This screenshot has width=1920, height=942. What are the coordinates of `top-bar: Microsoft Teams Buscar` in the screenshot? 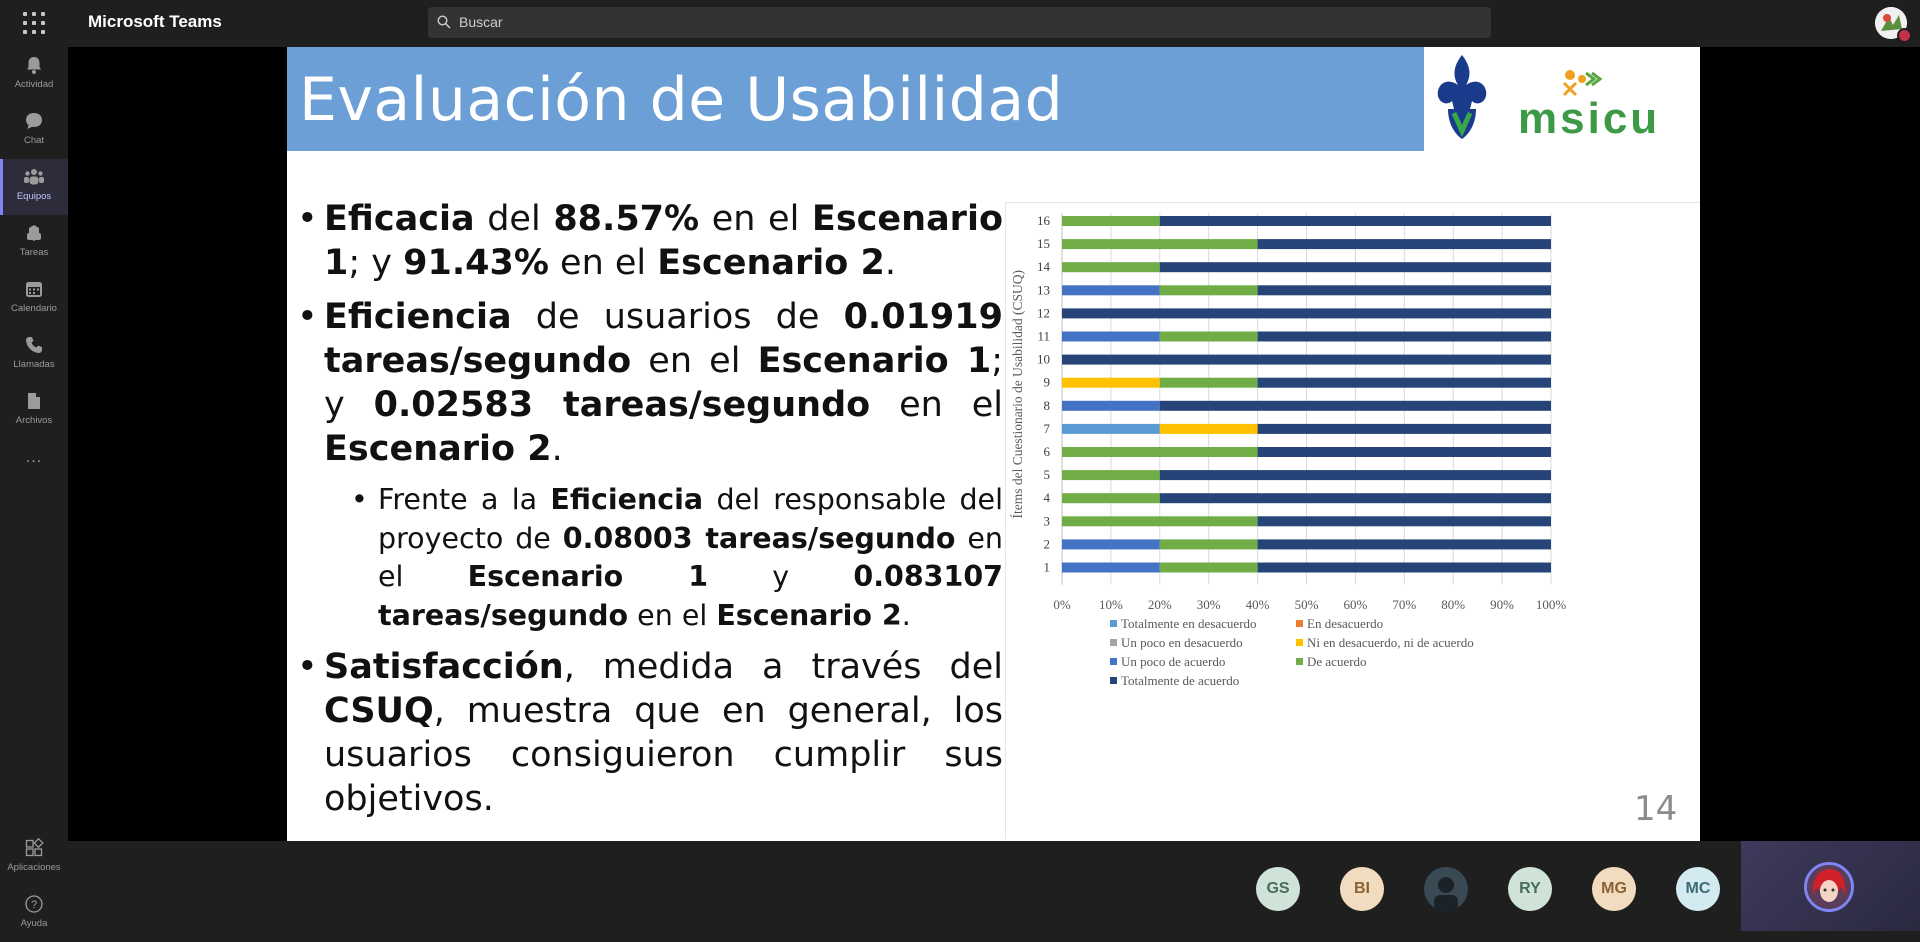 It's located at (960, 23).